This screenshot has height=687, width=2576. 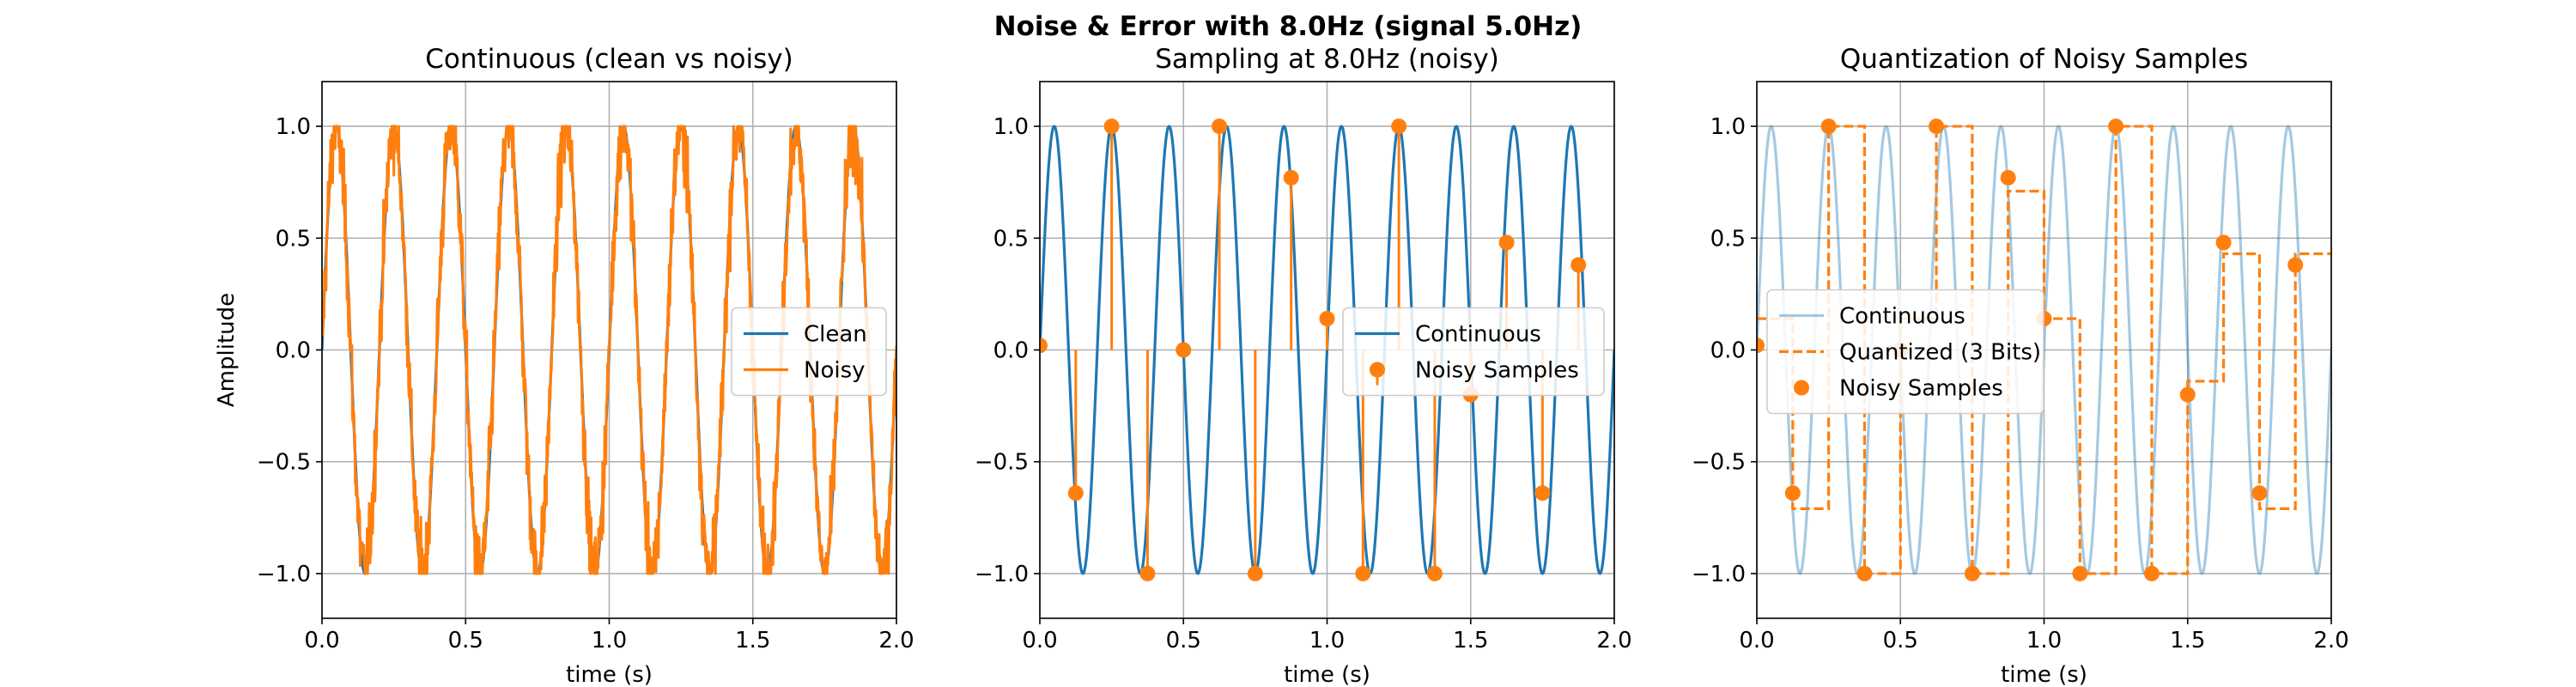 What do you see at coordinates (835, 335) in the screenshot?
I see `legend-label: Clean` at bounding box center [835, 335].